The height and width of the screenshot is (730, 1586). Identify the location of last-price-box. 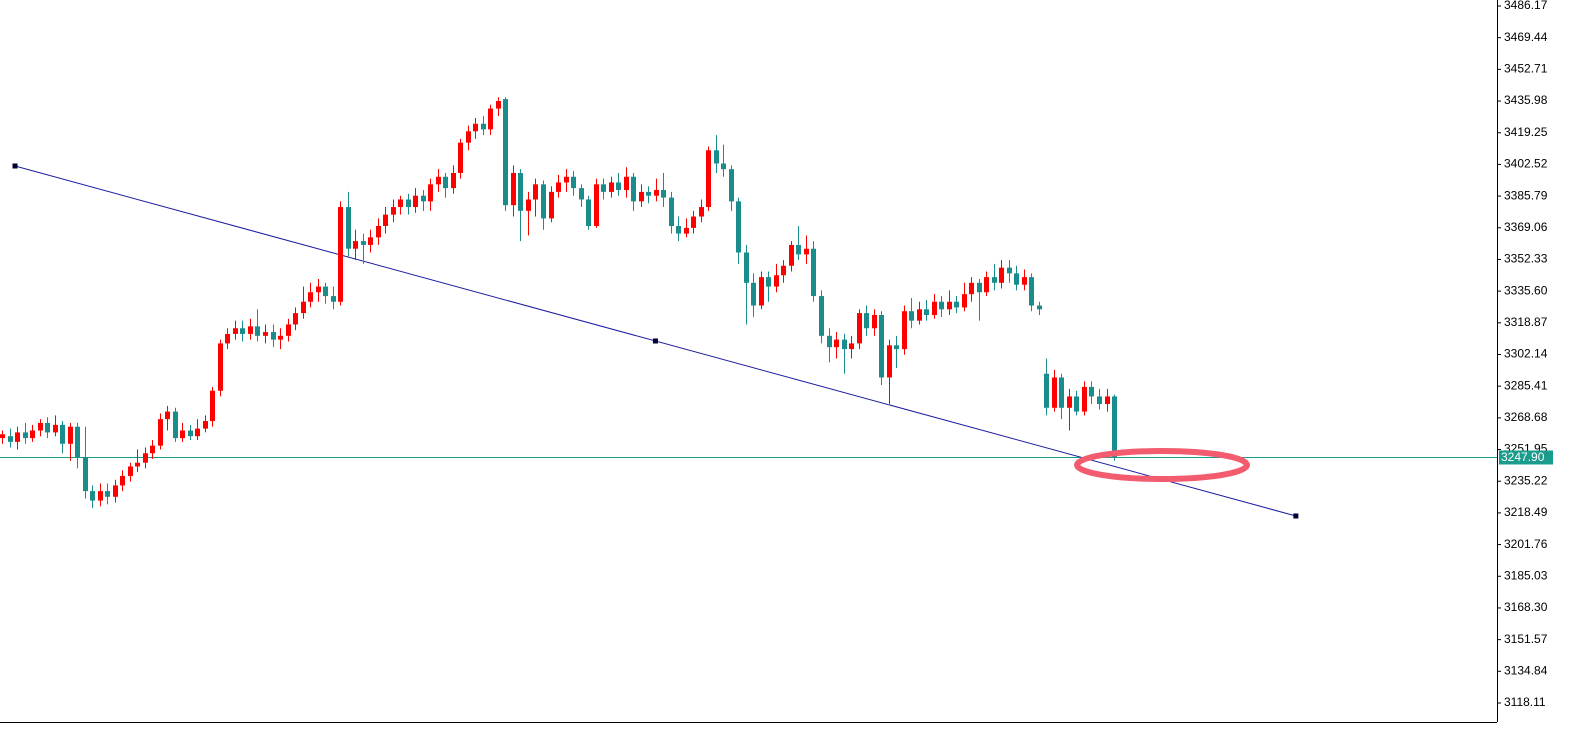
(1526, 457).